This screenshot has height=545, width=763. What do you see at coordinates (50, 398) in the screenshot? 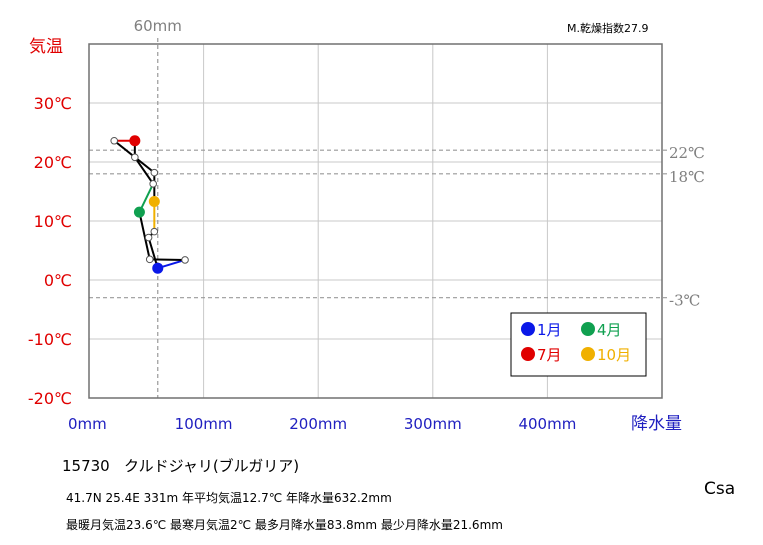
I see `y-tick-label: -20℃` at bounding box center [50, 398].